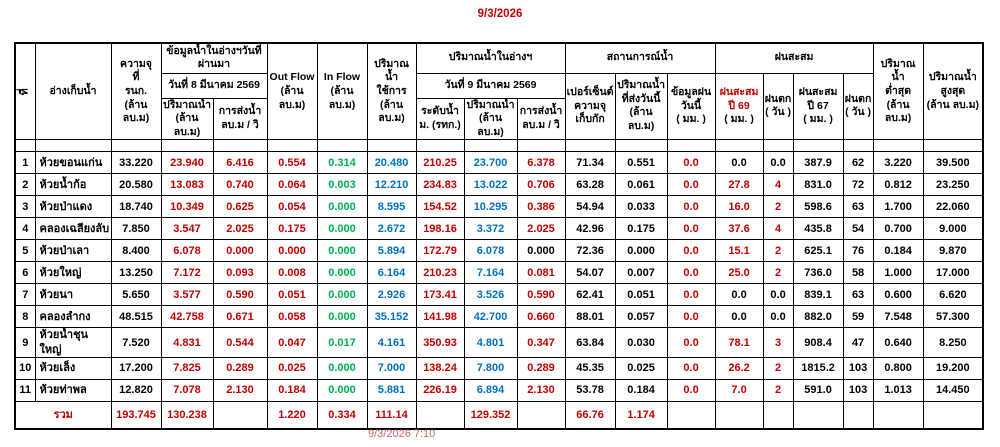  I want to click on table-cell: 0.706, so click(541, 185).